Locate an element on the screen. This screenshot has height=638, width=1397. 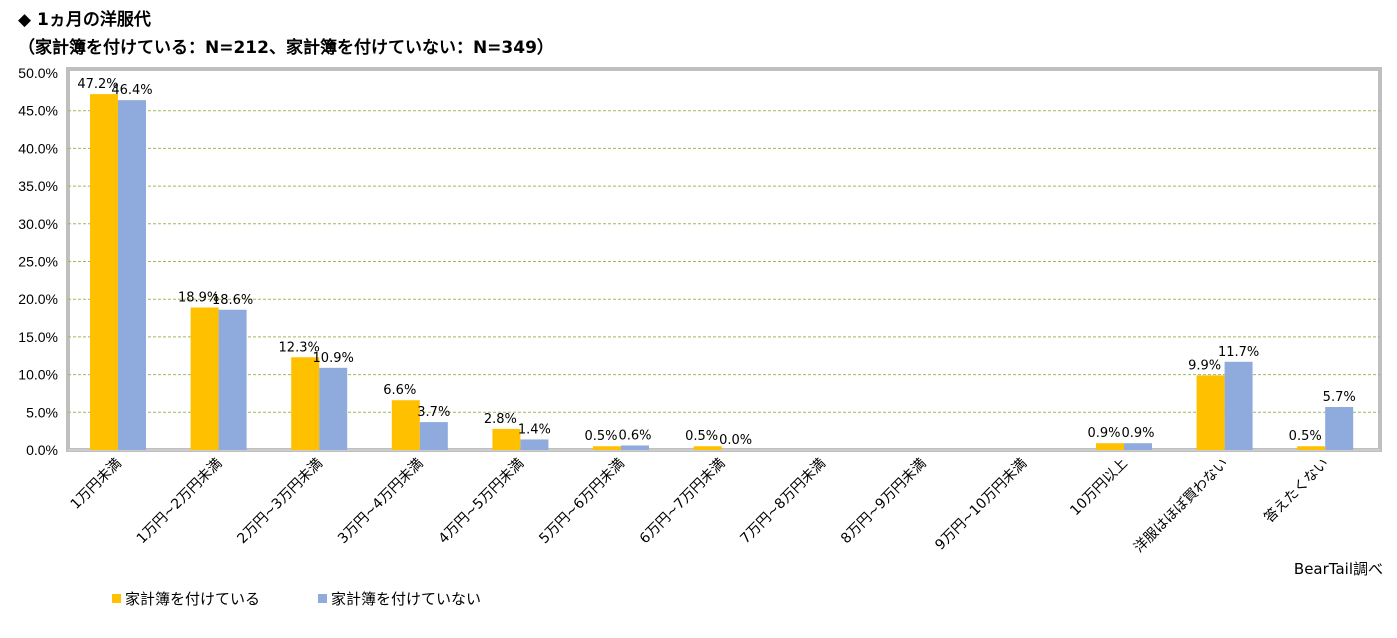
x-tick-label: 4万円~5万円未満 is located at coordinates (482, 502).